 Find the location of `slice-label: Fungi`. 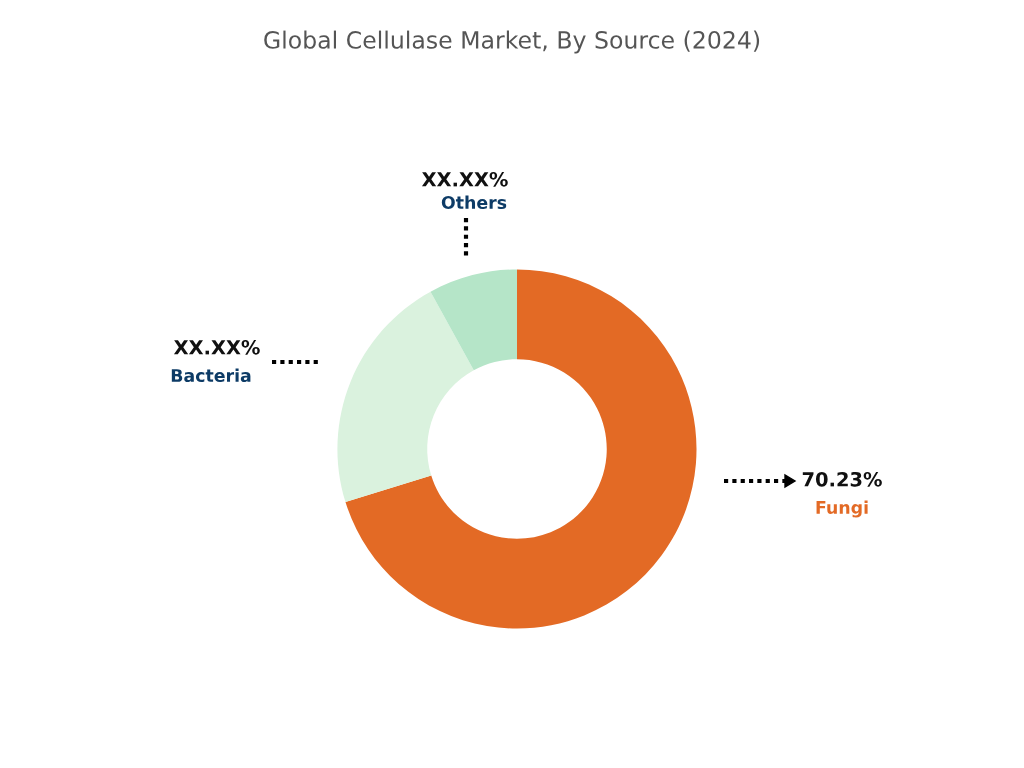

slice-label: Fungi is located at coordinates (842, 509).